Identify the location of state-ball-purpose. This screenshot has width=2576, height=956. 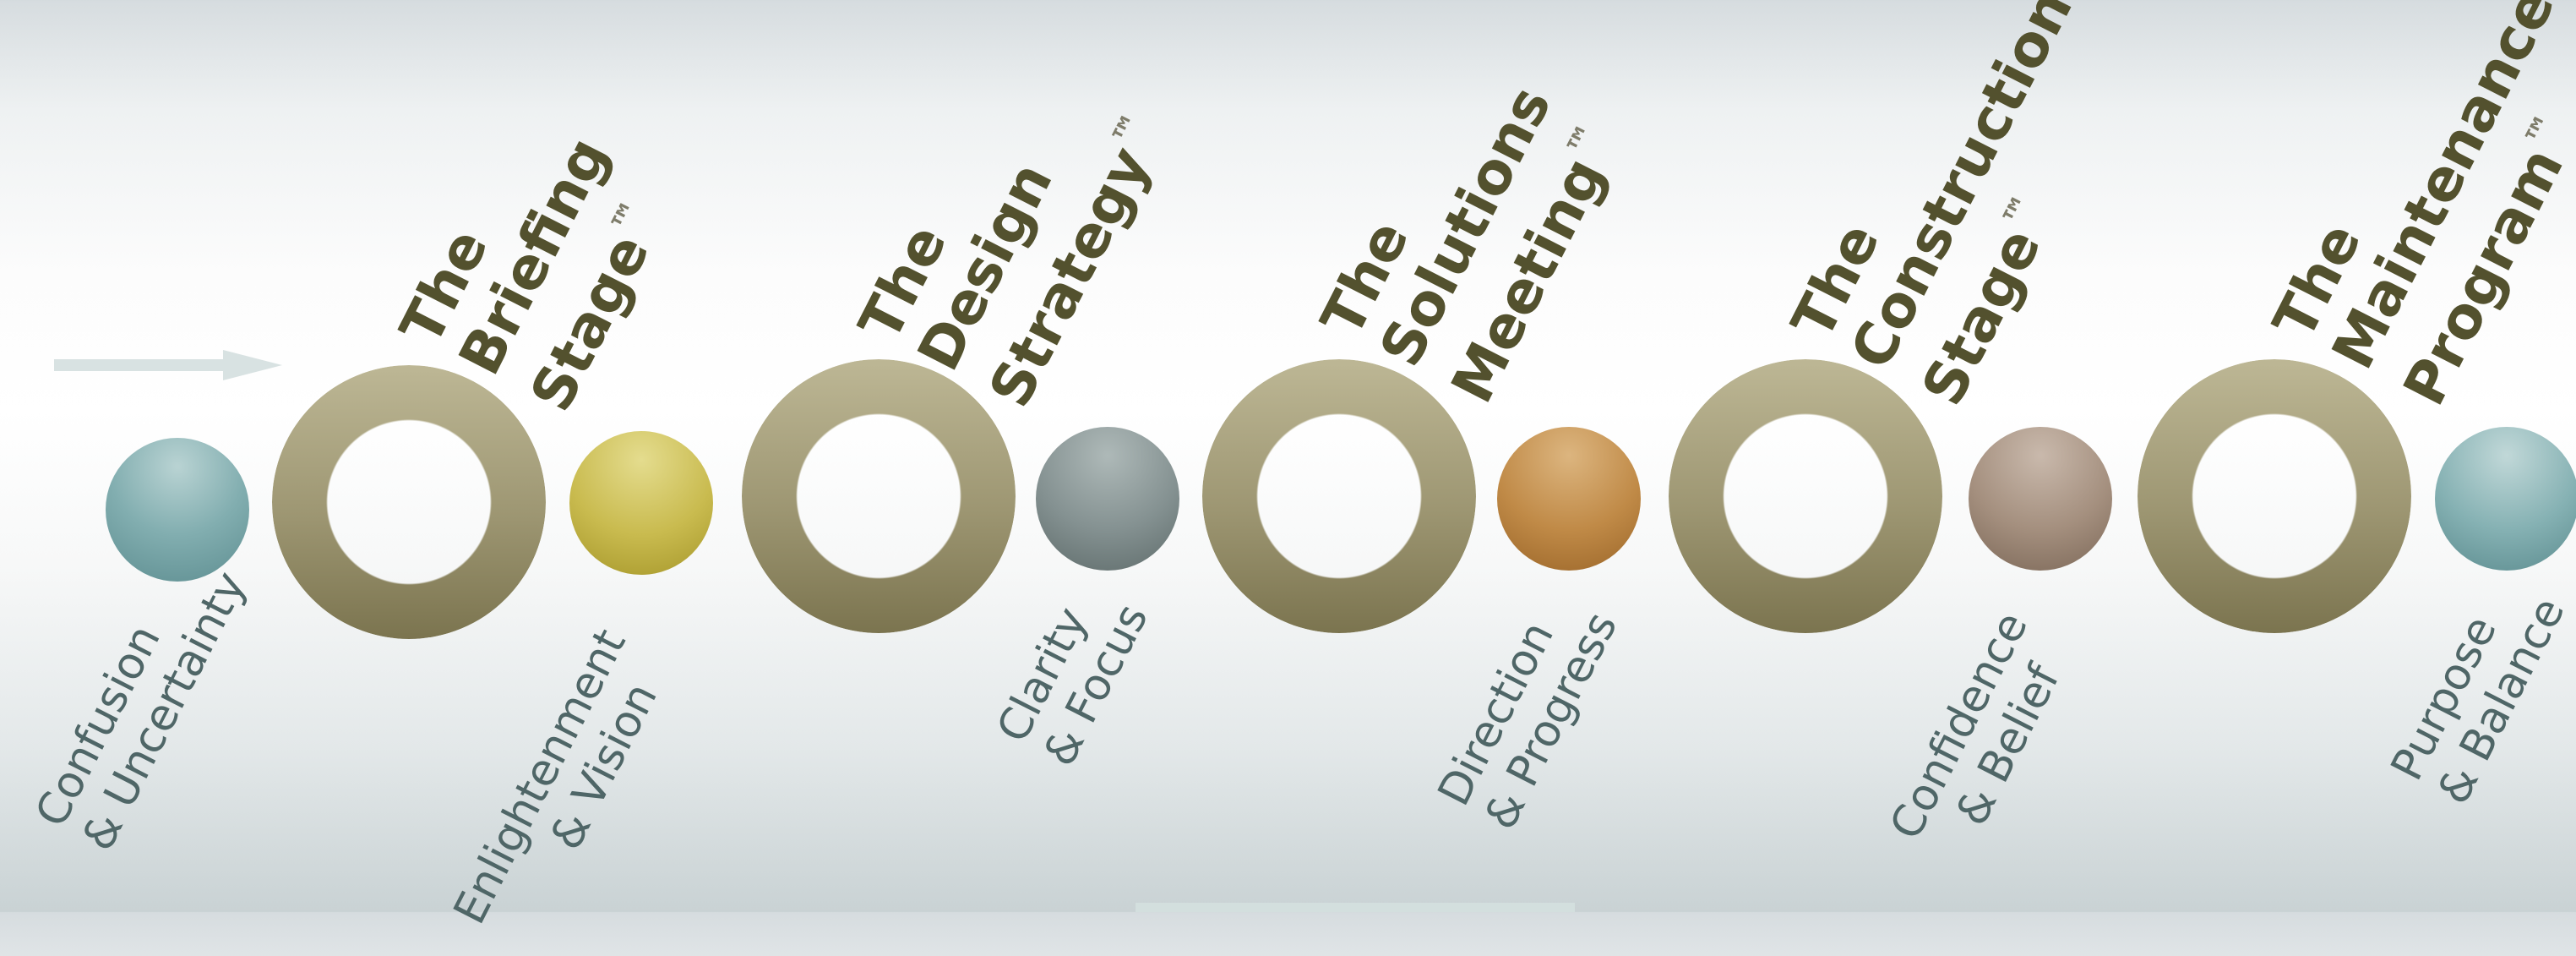
(2505, 499).